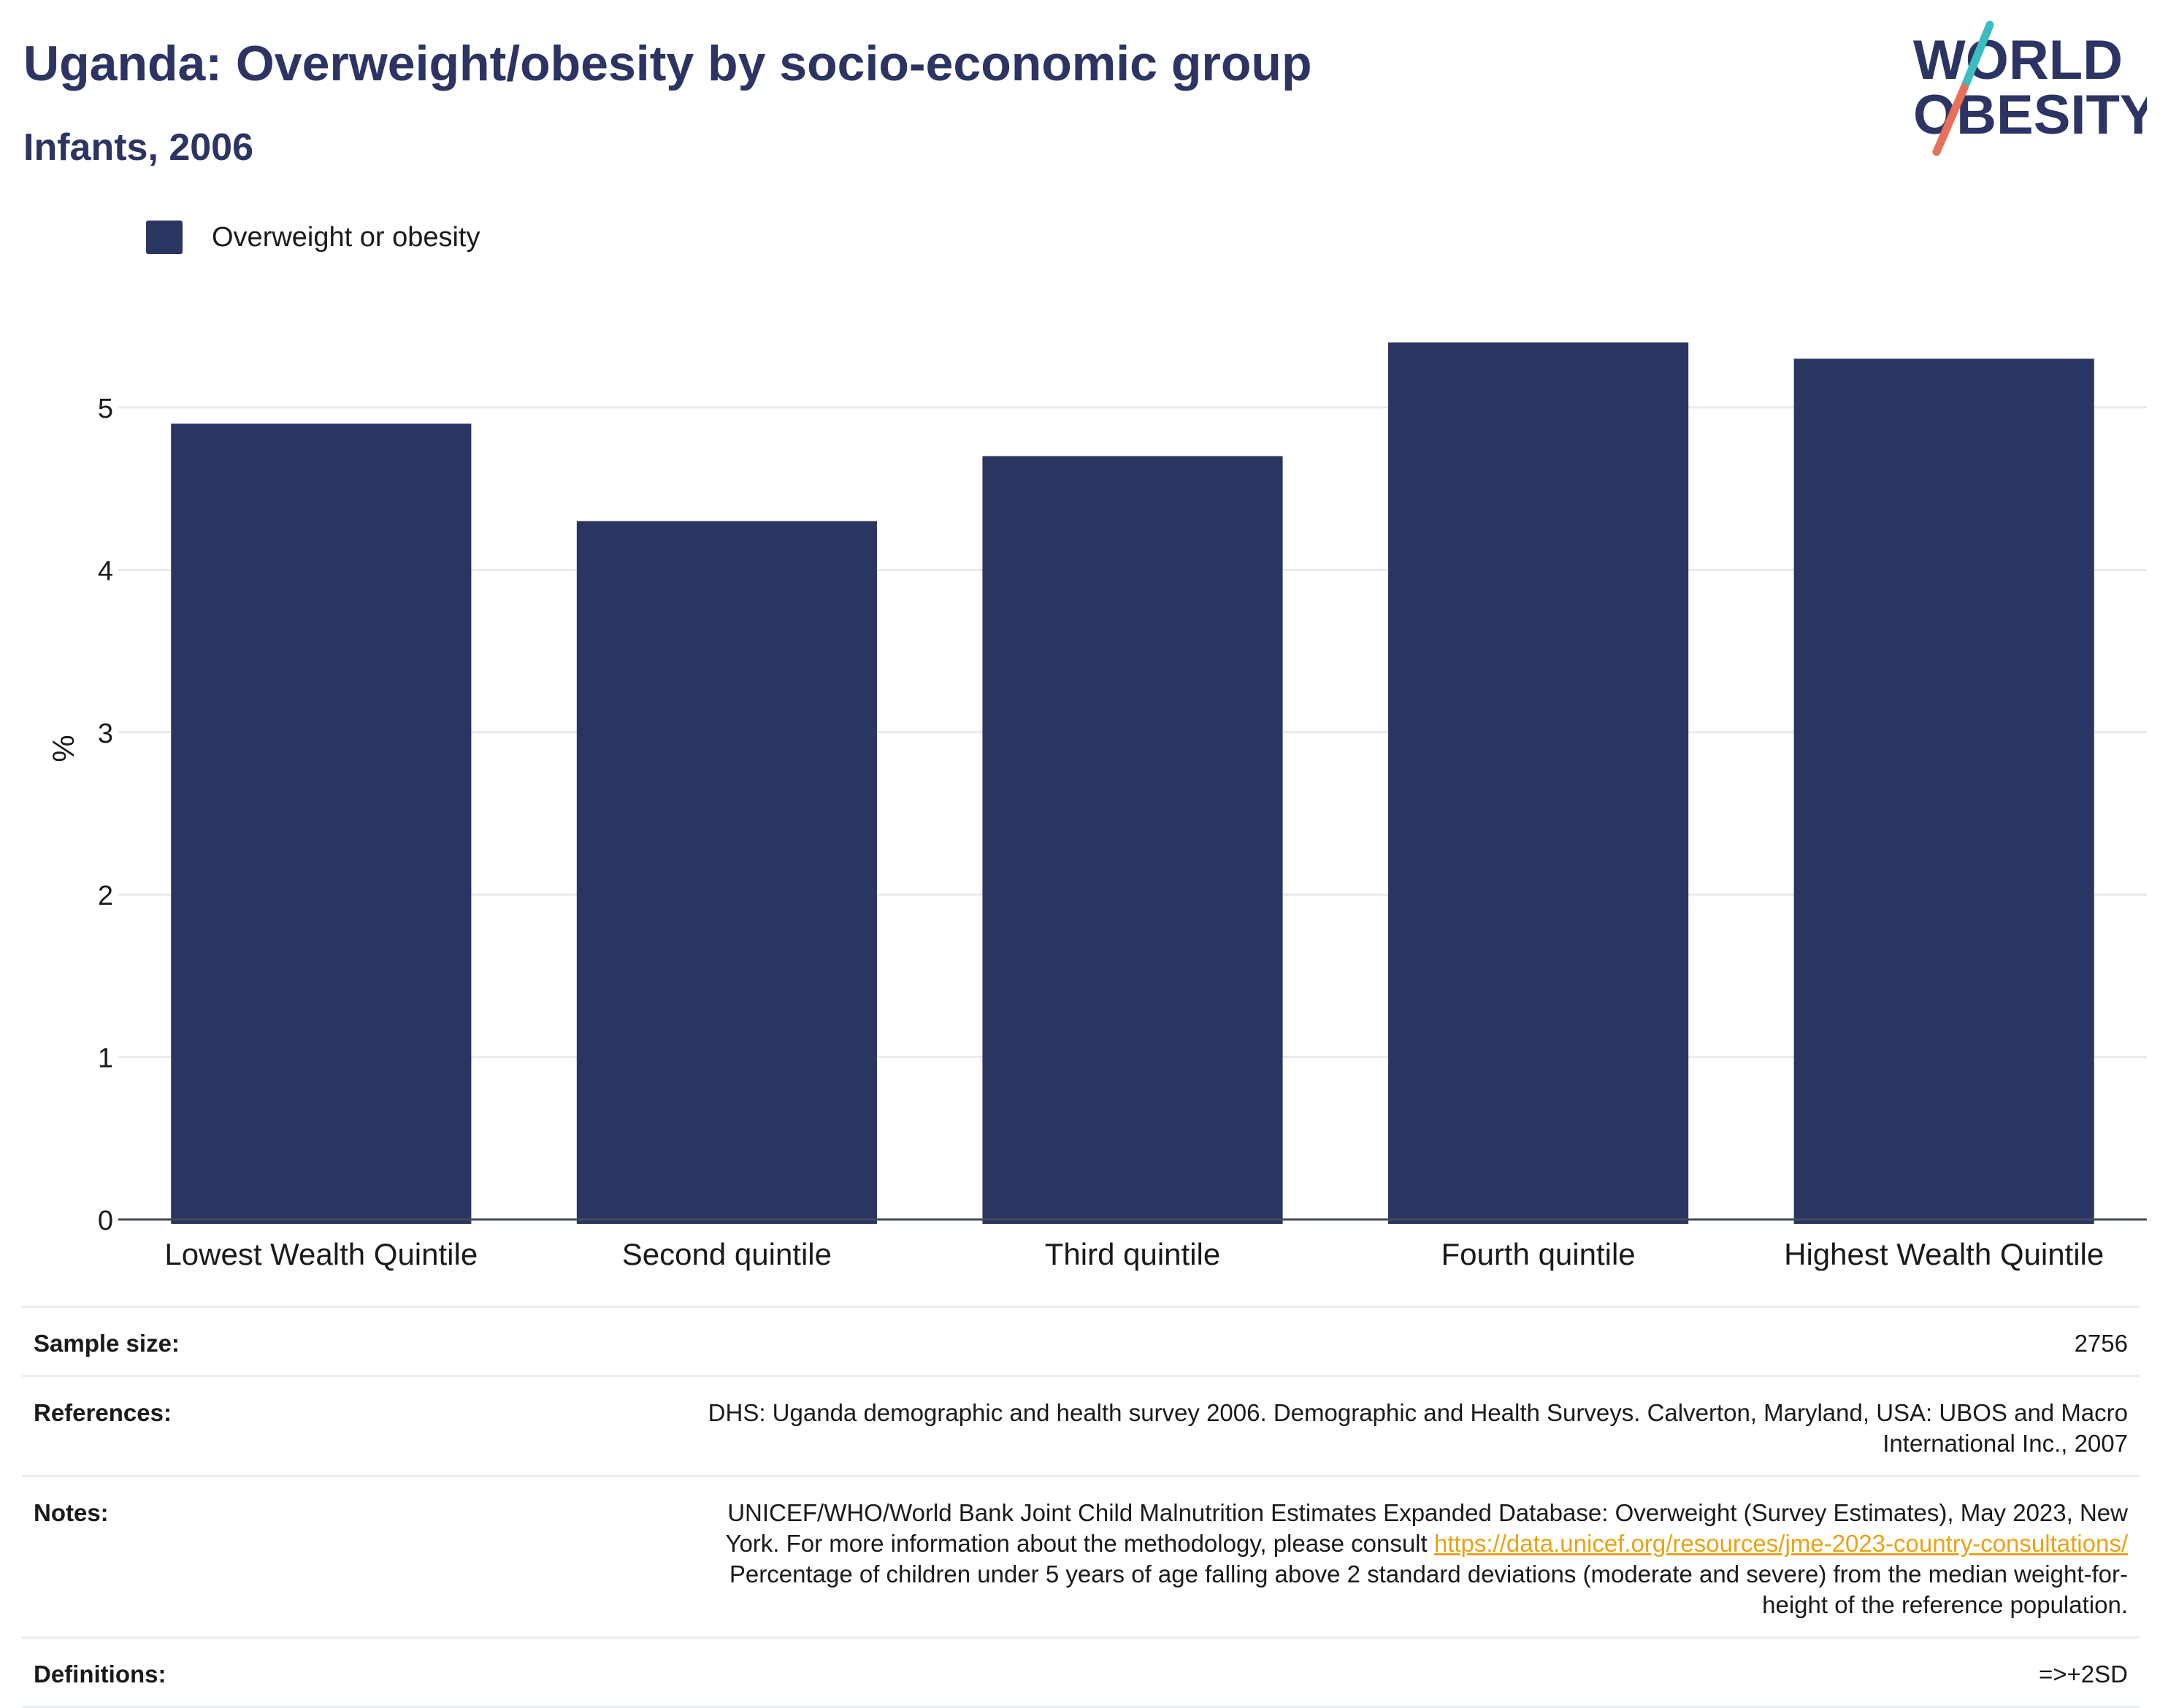  What do you see at coordinates (105, 1058) in the screenshot?
I see `y-tick-label: 1` at bounding box center [105, 1058].